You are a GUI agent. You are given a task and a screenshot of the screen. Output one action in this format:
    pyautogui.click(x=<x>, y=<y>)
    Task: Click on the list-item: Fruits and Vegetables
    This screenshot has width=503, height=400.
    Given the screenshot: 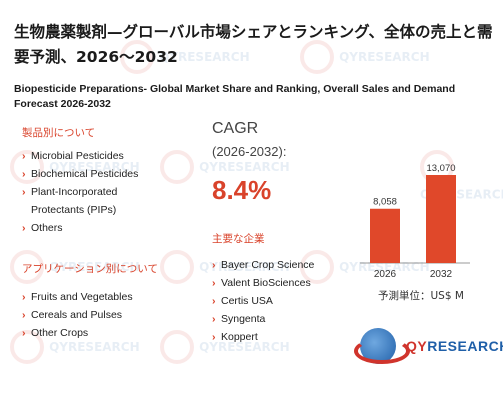 What is the action you would take?
    pyautogui.click(x=77, y=297)
    